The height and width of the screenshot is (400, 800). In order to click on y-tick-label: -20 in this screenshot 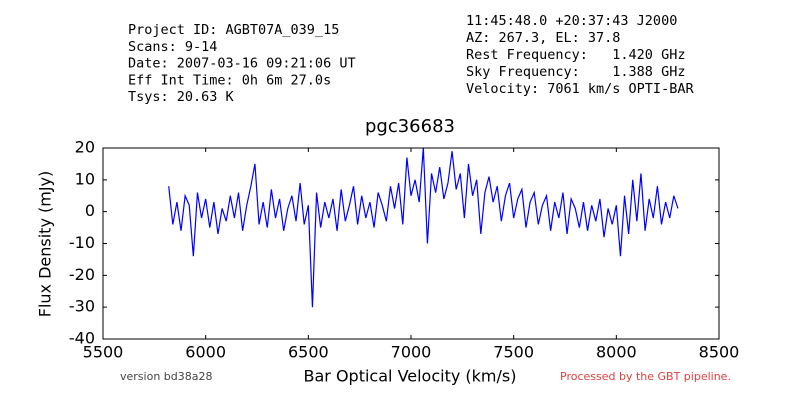, I will do `click(82, 274)`.